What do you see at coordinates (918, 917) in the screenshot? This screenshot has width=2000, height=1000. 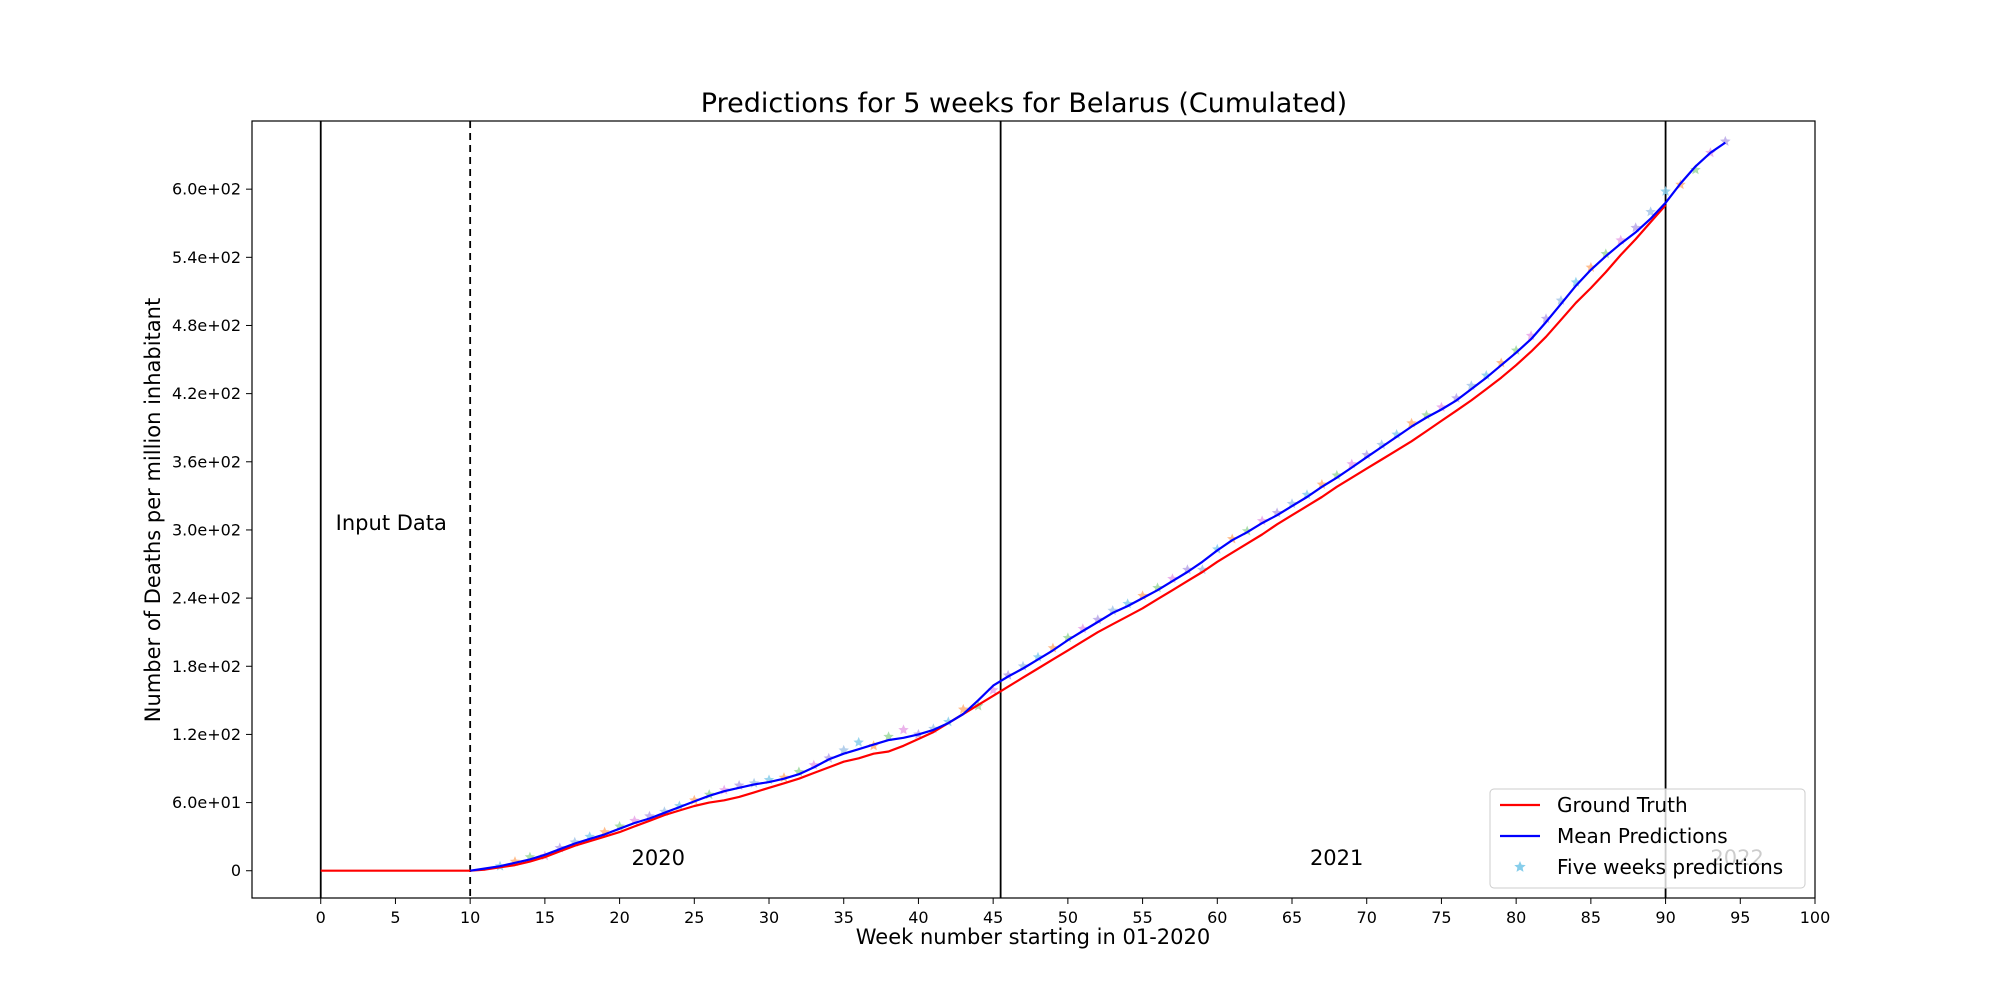 I see `x-tick-label: 40` at bounding box center [918, 917].